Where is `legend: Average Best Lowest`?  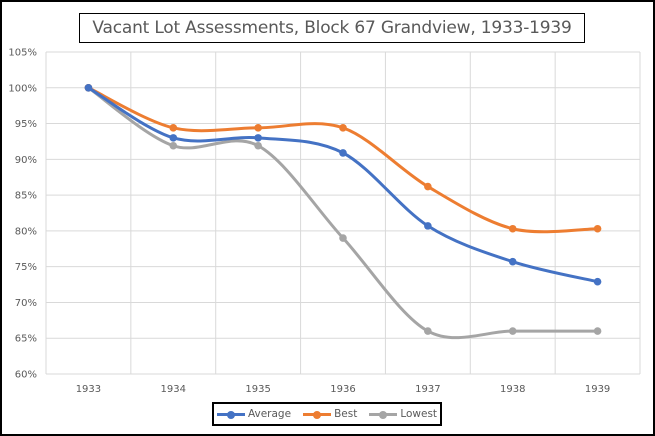
legend: Average Best Lowest is located at coordinates (327, 414).